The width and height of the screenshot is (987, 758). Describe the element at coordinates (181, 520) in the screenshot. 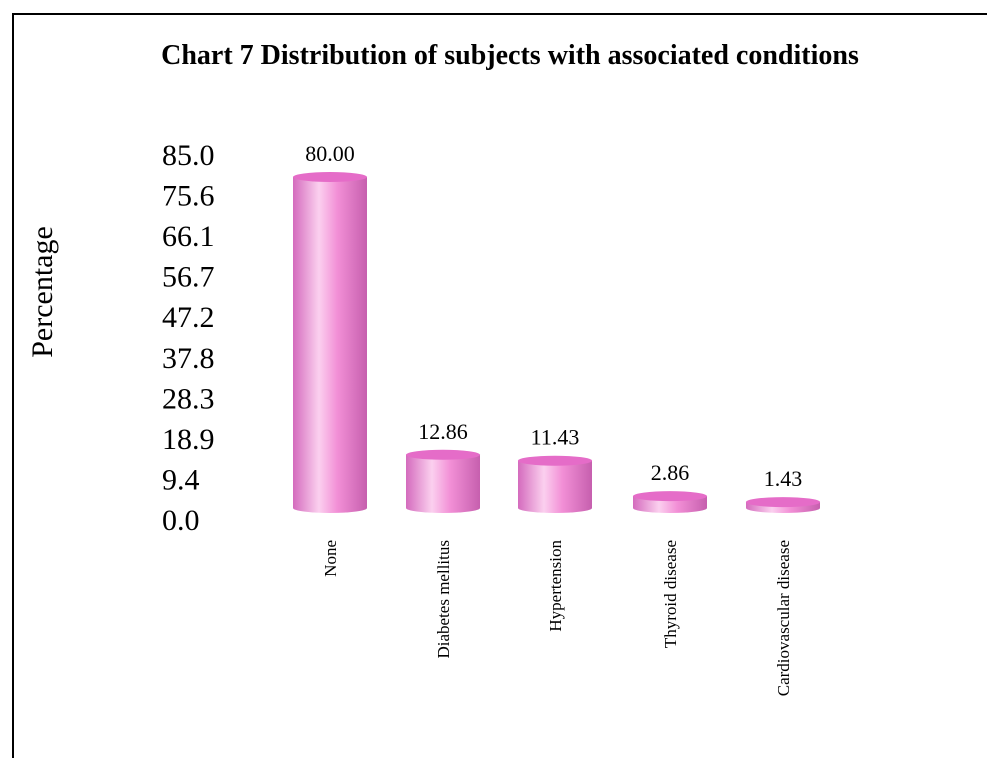

I see `y-tick-label: 0.0` at that location.